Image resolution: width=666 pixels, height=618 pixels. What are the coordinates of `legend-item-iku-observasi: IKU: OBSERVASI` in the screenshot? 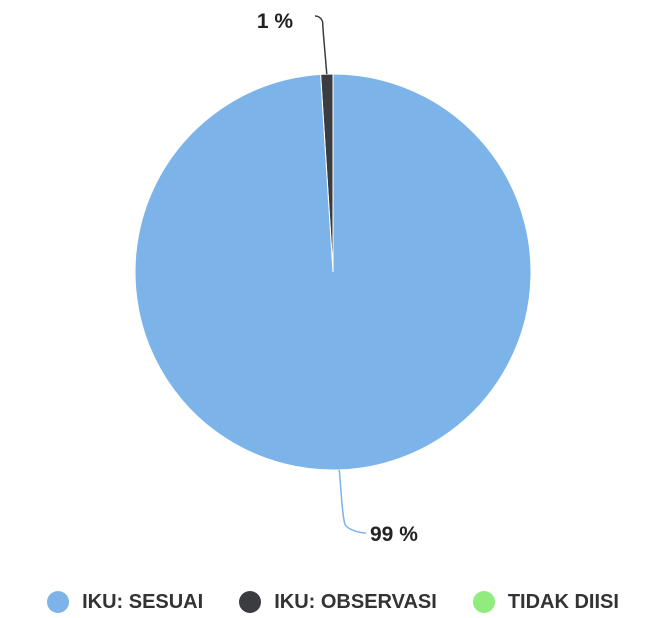 It's located at (338, 602).